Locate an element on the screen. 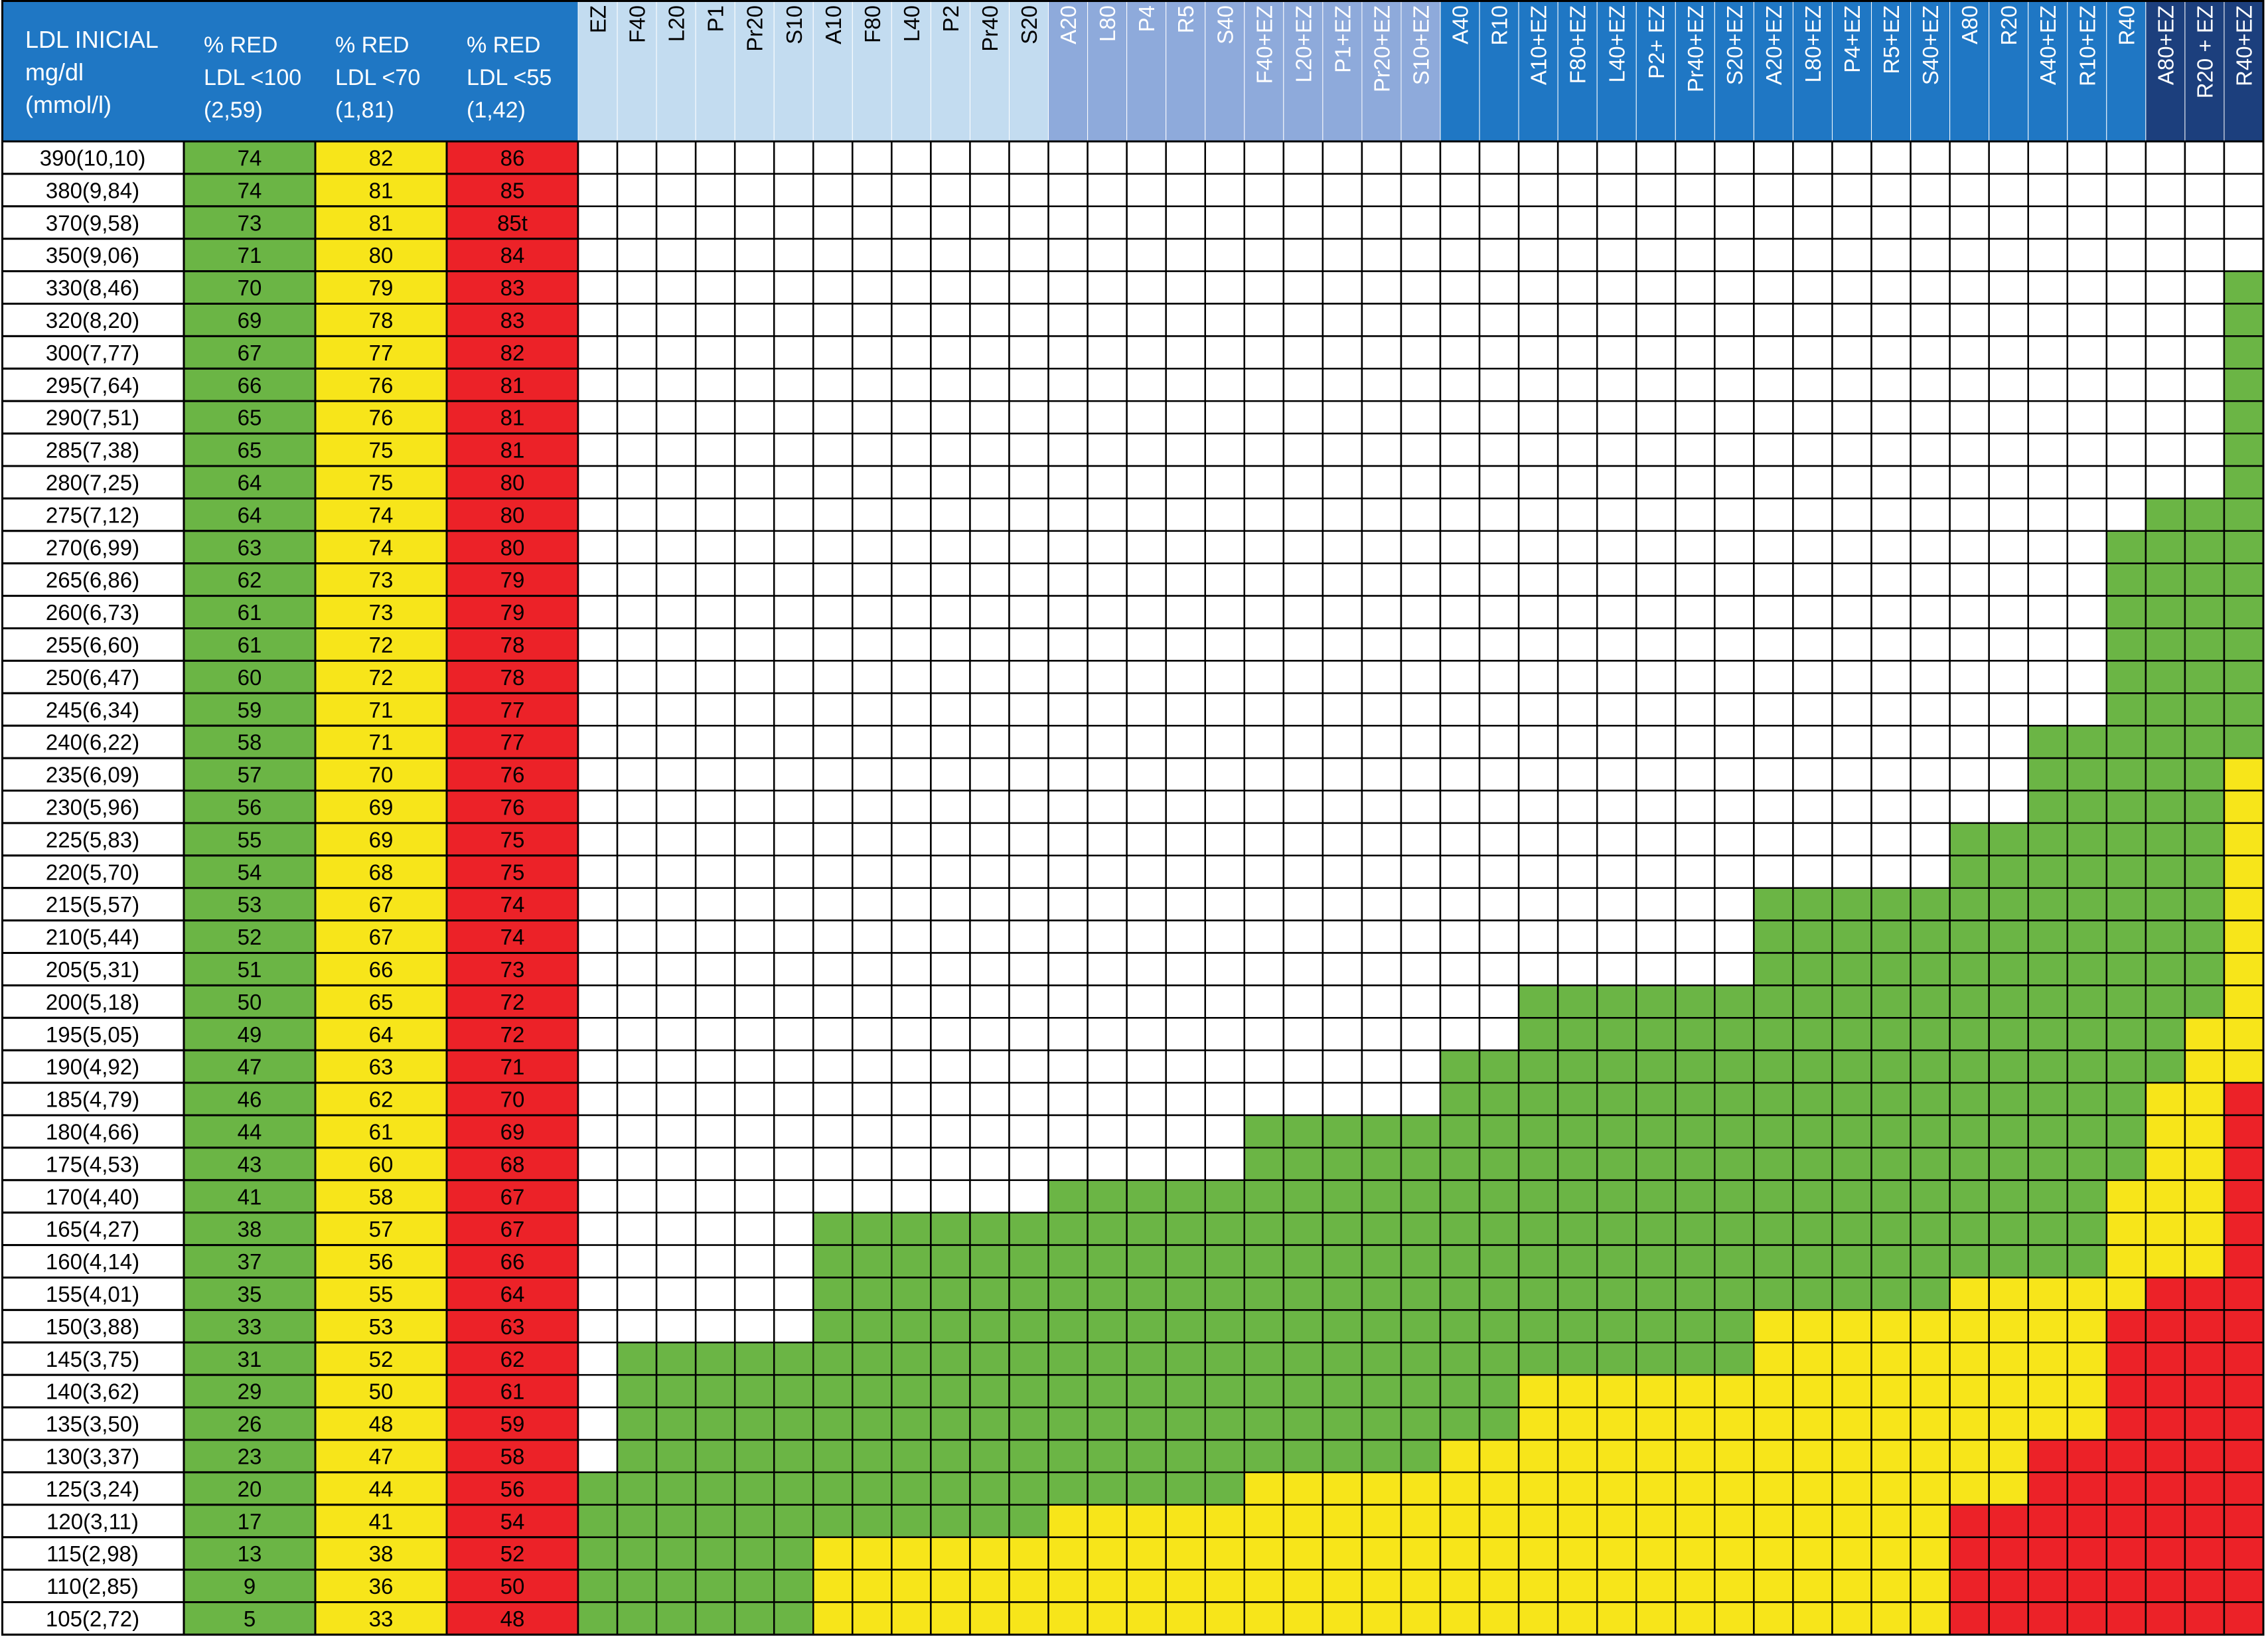 The image size is (2268, 1639). red70-value: 76 is located at coordinates (381, 385).